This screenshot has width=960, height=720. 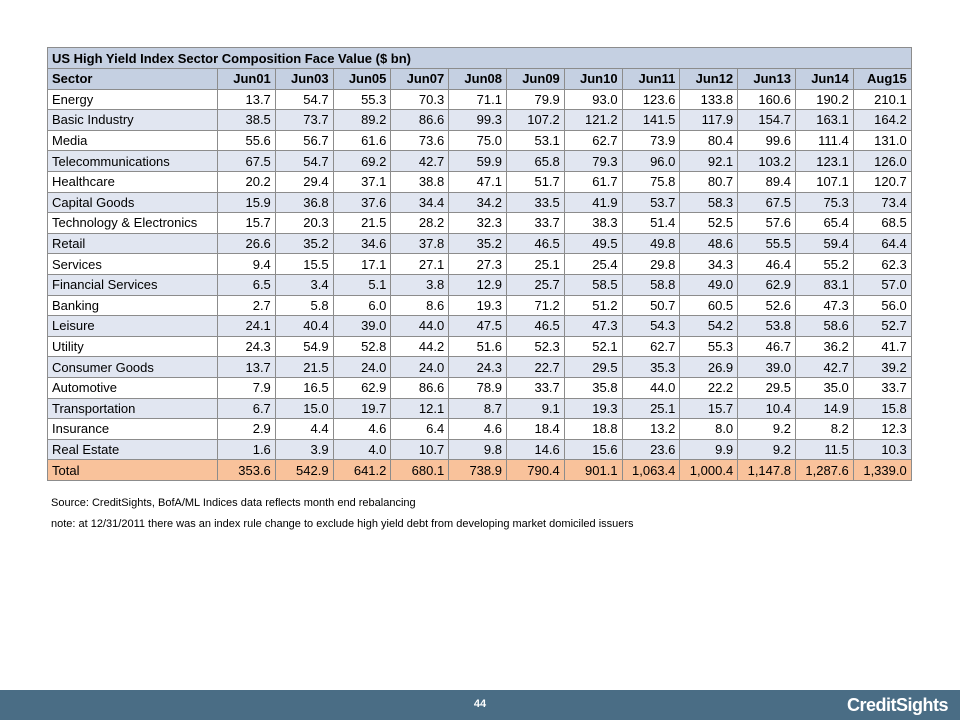 What do you see at coordinates (824, 243) in the screenshot?
I see `value-cell: 59.4` at bounding box center [824, 243].